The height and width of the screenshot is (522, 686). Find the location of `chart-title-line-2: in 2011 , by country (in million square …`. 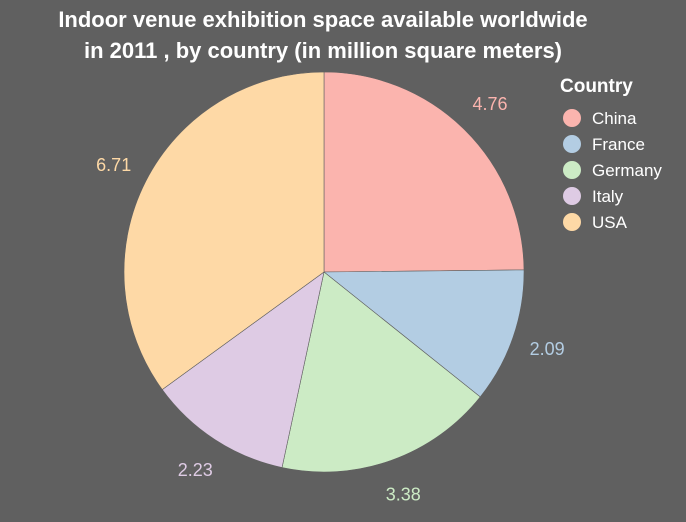

chart-title-line-2: in 2011 , by country (in million square … is located at coordinates (323, 50).